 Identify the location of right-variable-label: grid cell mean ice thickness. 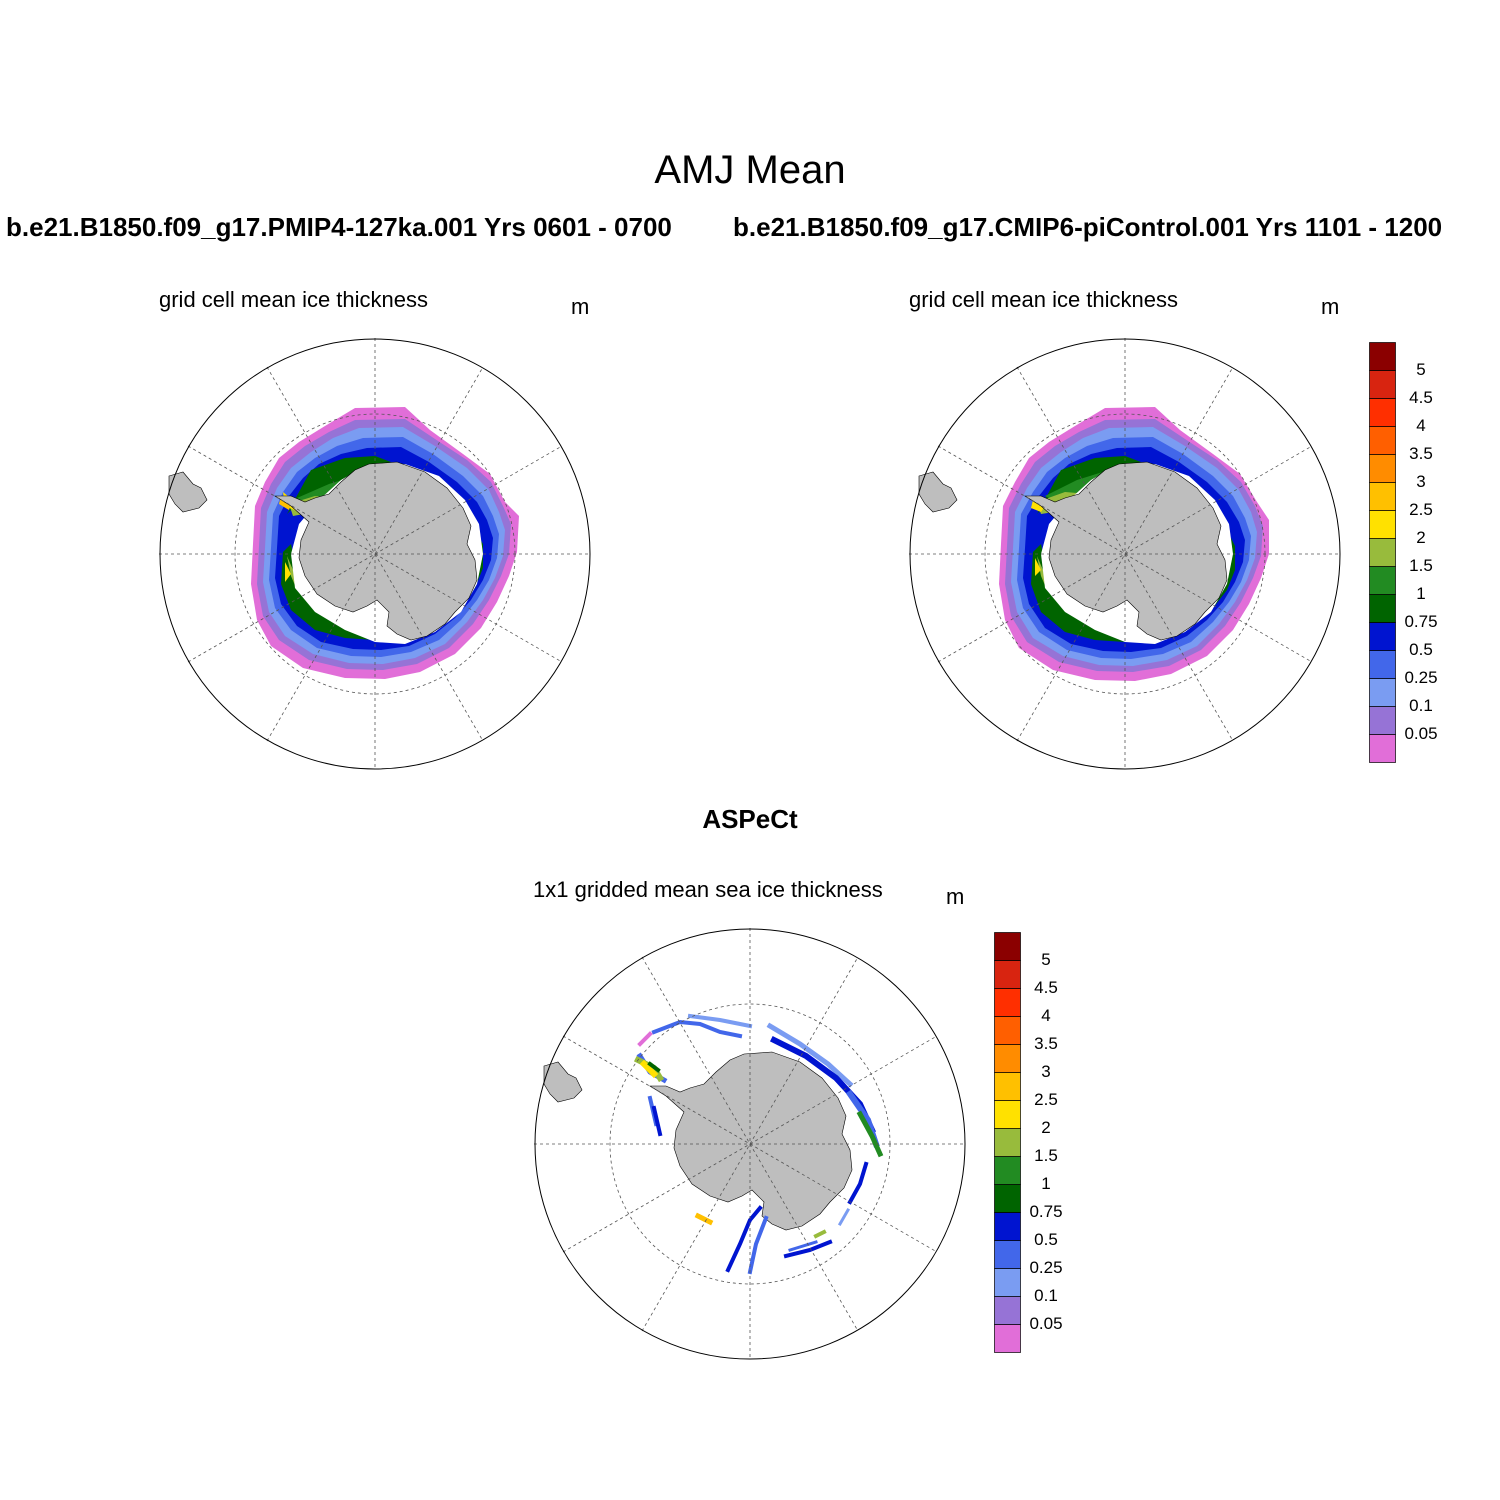
(1044, 299).